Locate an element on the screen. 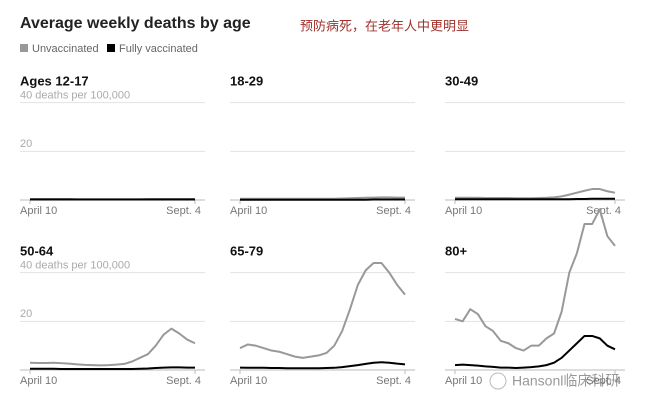  watermark-icon is located at coordinates (498, 381).